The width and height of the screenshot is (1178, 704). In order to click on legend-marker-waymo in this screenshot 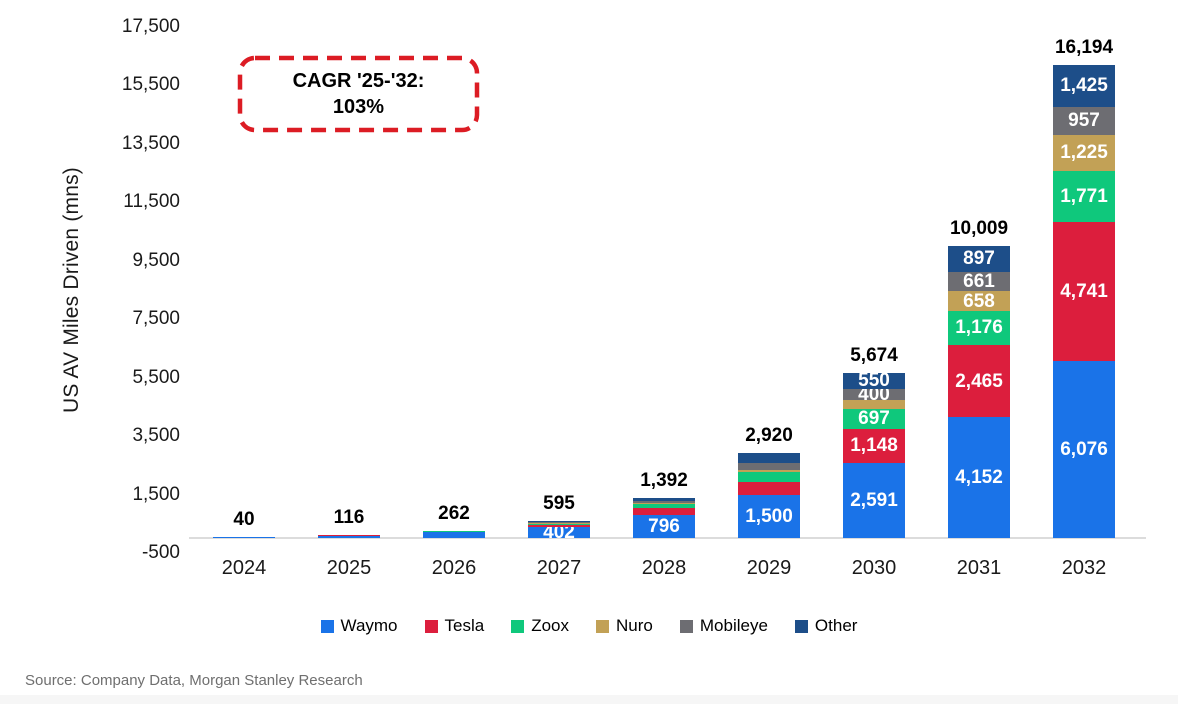, I will do `click(327, 626)`.